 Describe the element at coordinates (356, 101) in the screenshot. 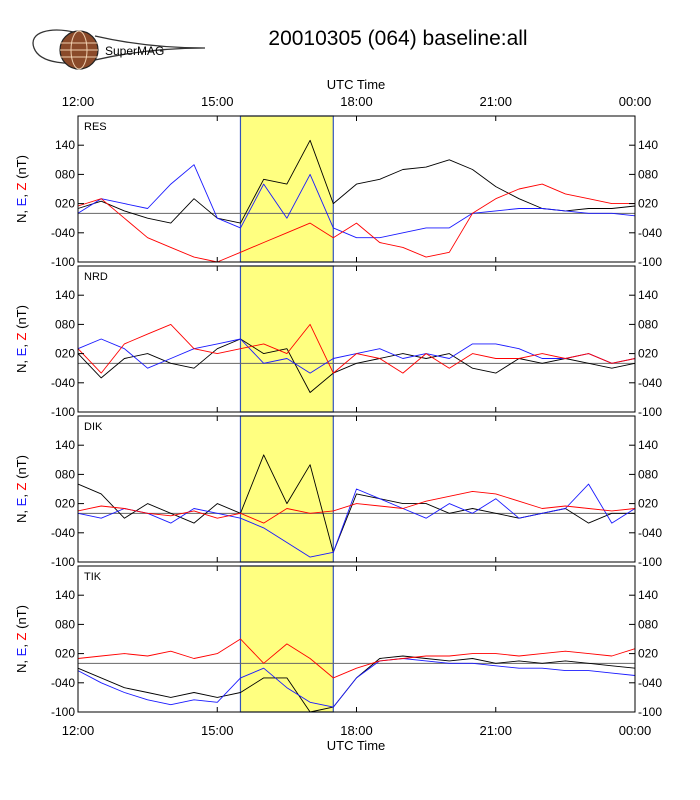

I see `x-tick-label-top: 18:00` at that location.